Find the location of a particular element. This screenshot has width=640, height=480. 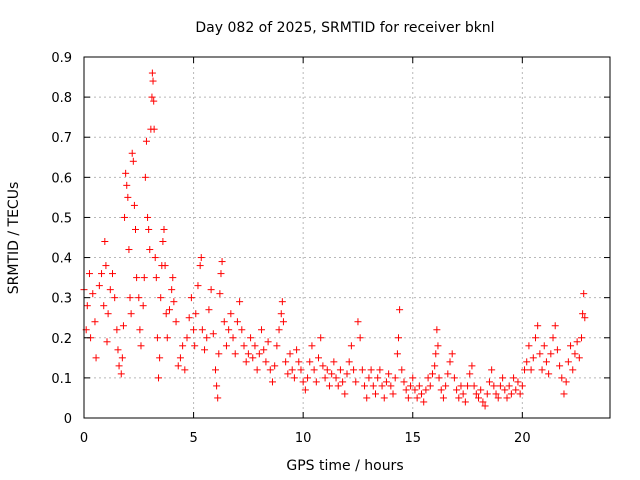

x-tick-label: 0 is located at coordinates (84, 438).